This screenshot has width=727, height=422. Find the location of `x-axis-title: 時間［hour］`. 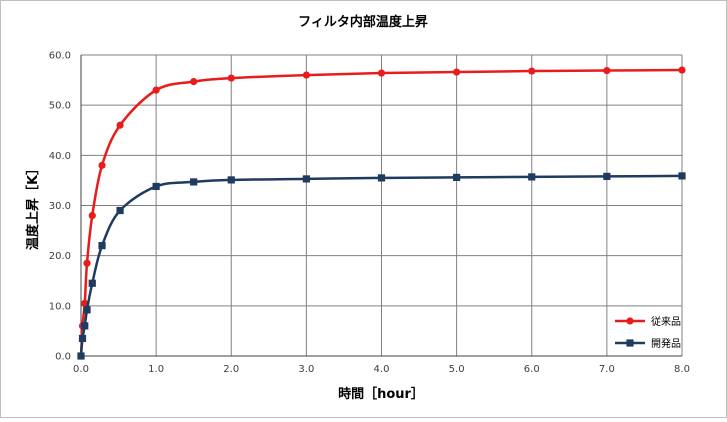

x-axis-title: 時間［hour］ is located at coordinates (381, 394).